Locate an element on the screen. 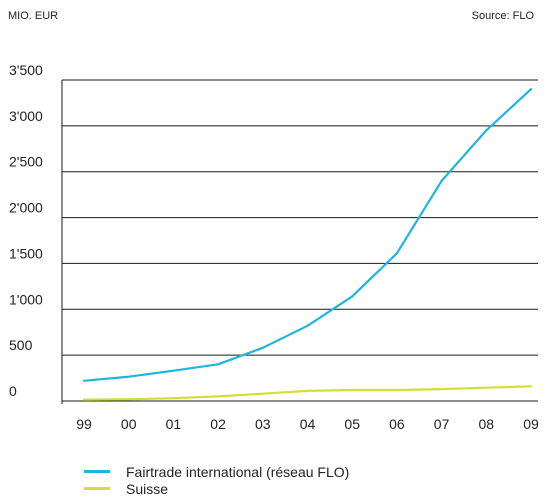  y-tick-label: 3'000 is located at coordinates (26, 116).